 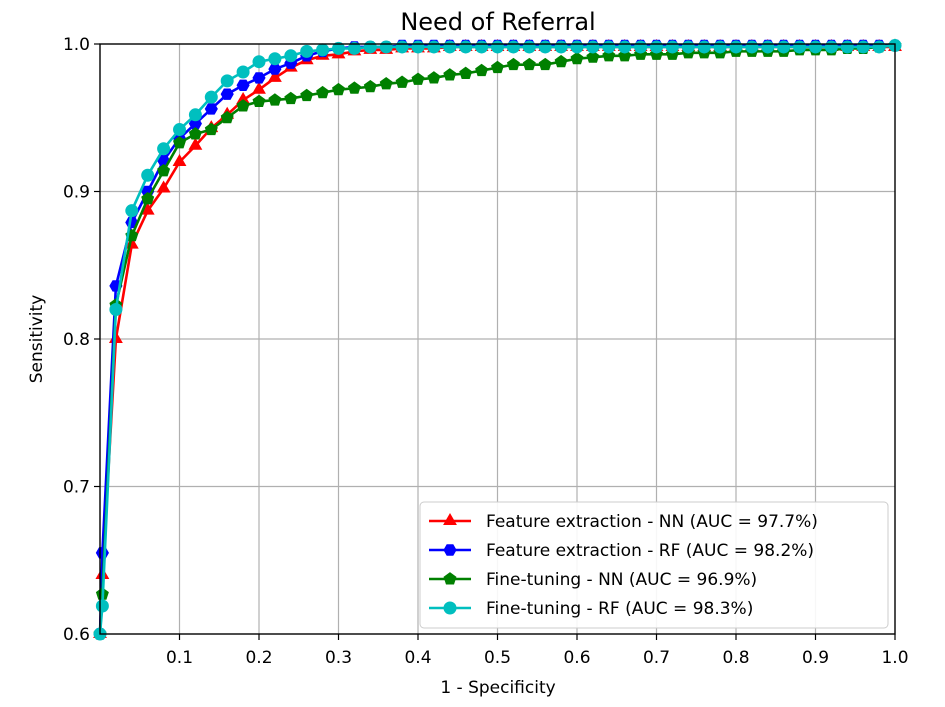 I want to click on y-tick-label: 0.8, so click(x=76, y=340).